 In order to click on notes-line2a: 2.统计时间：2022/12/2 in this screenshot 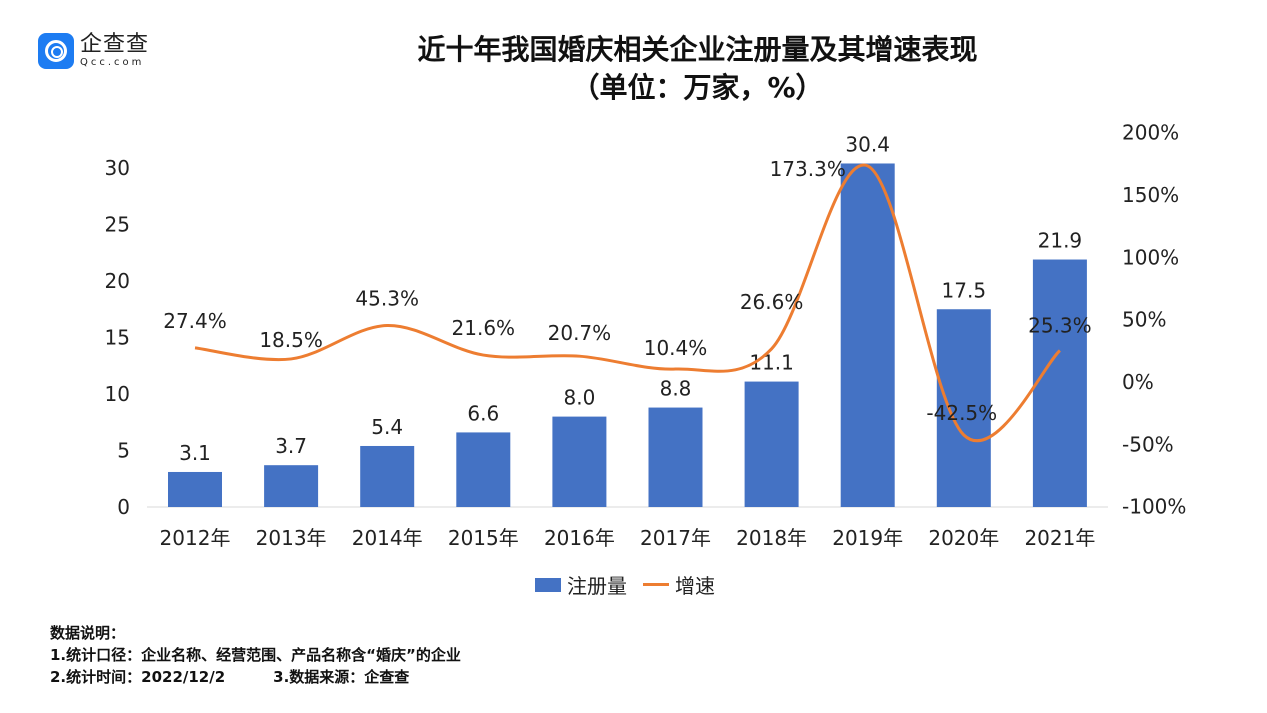, I will do `click(138, 677)`.